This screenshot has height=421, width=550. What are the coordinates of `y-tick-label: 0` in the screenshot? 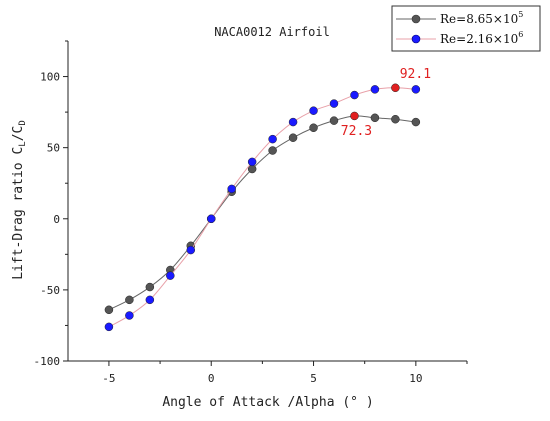 It's located at (56, 219).